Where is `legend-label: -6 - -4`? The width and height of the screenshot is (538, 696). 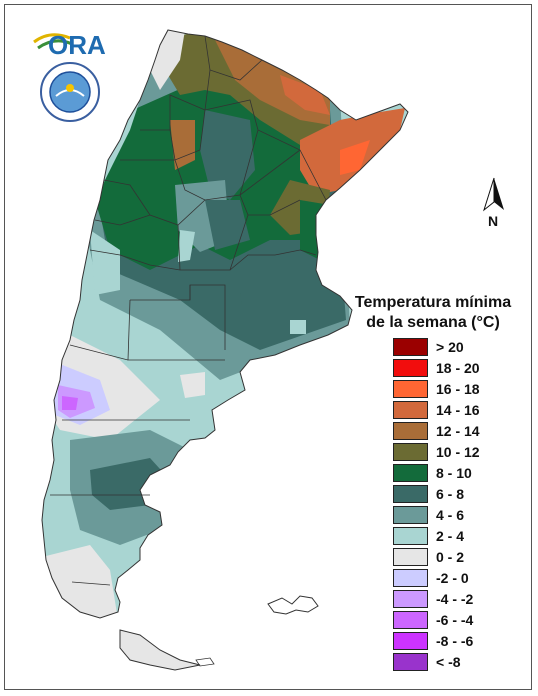
legend-label: -6 - -4 is located at coordinates (455, 620).